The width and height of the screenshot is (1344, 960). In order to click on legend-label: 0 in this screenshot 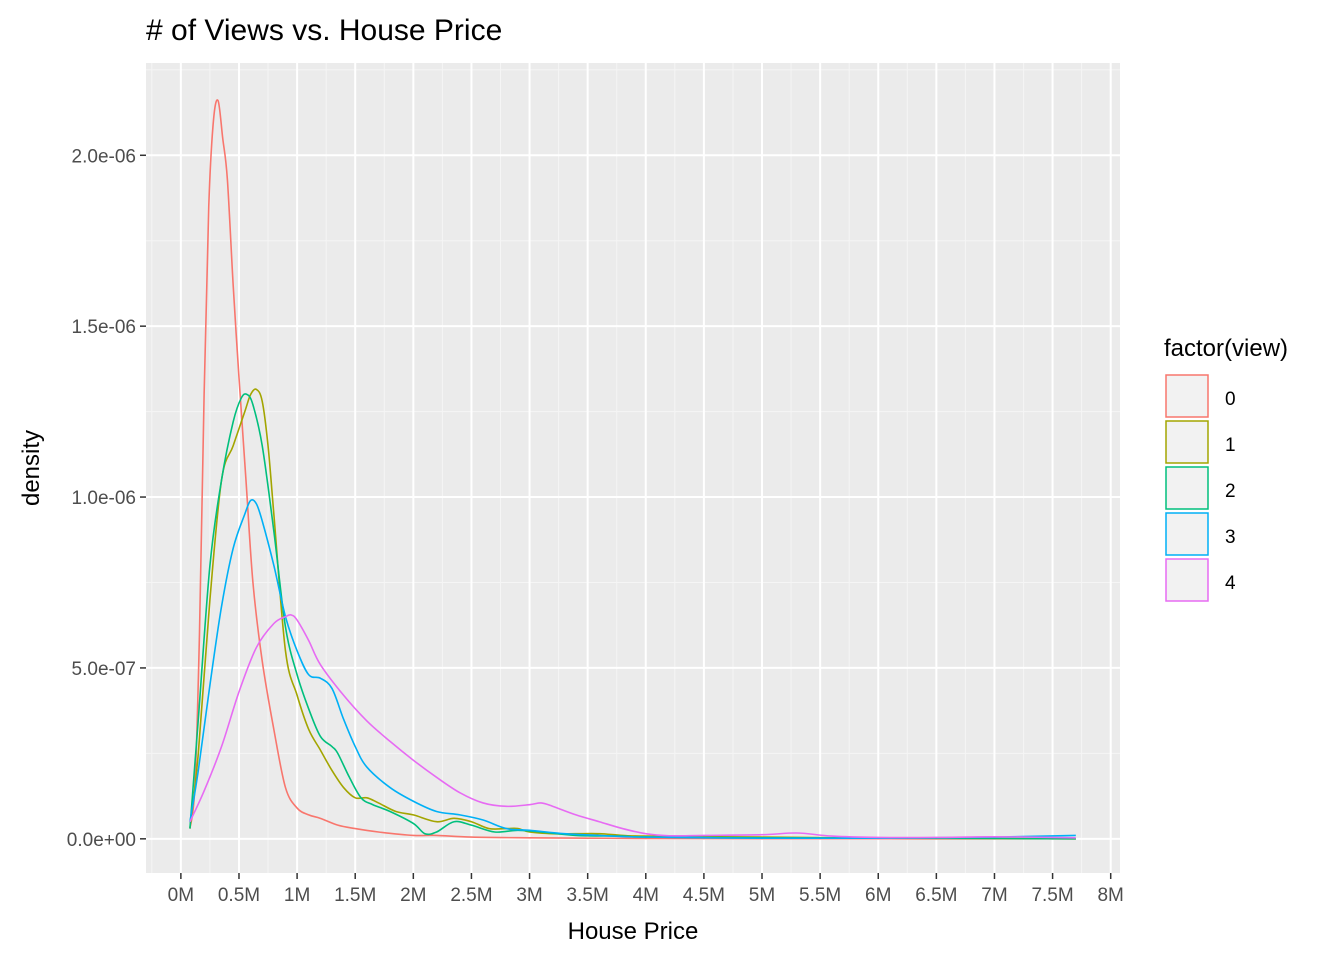, I will do `click(1230, 399)`.